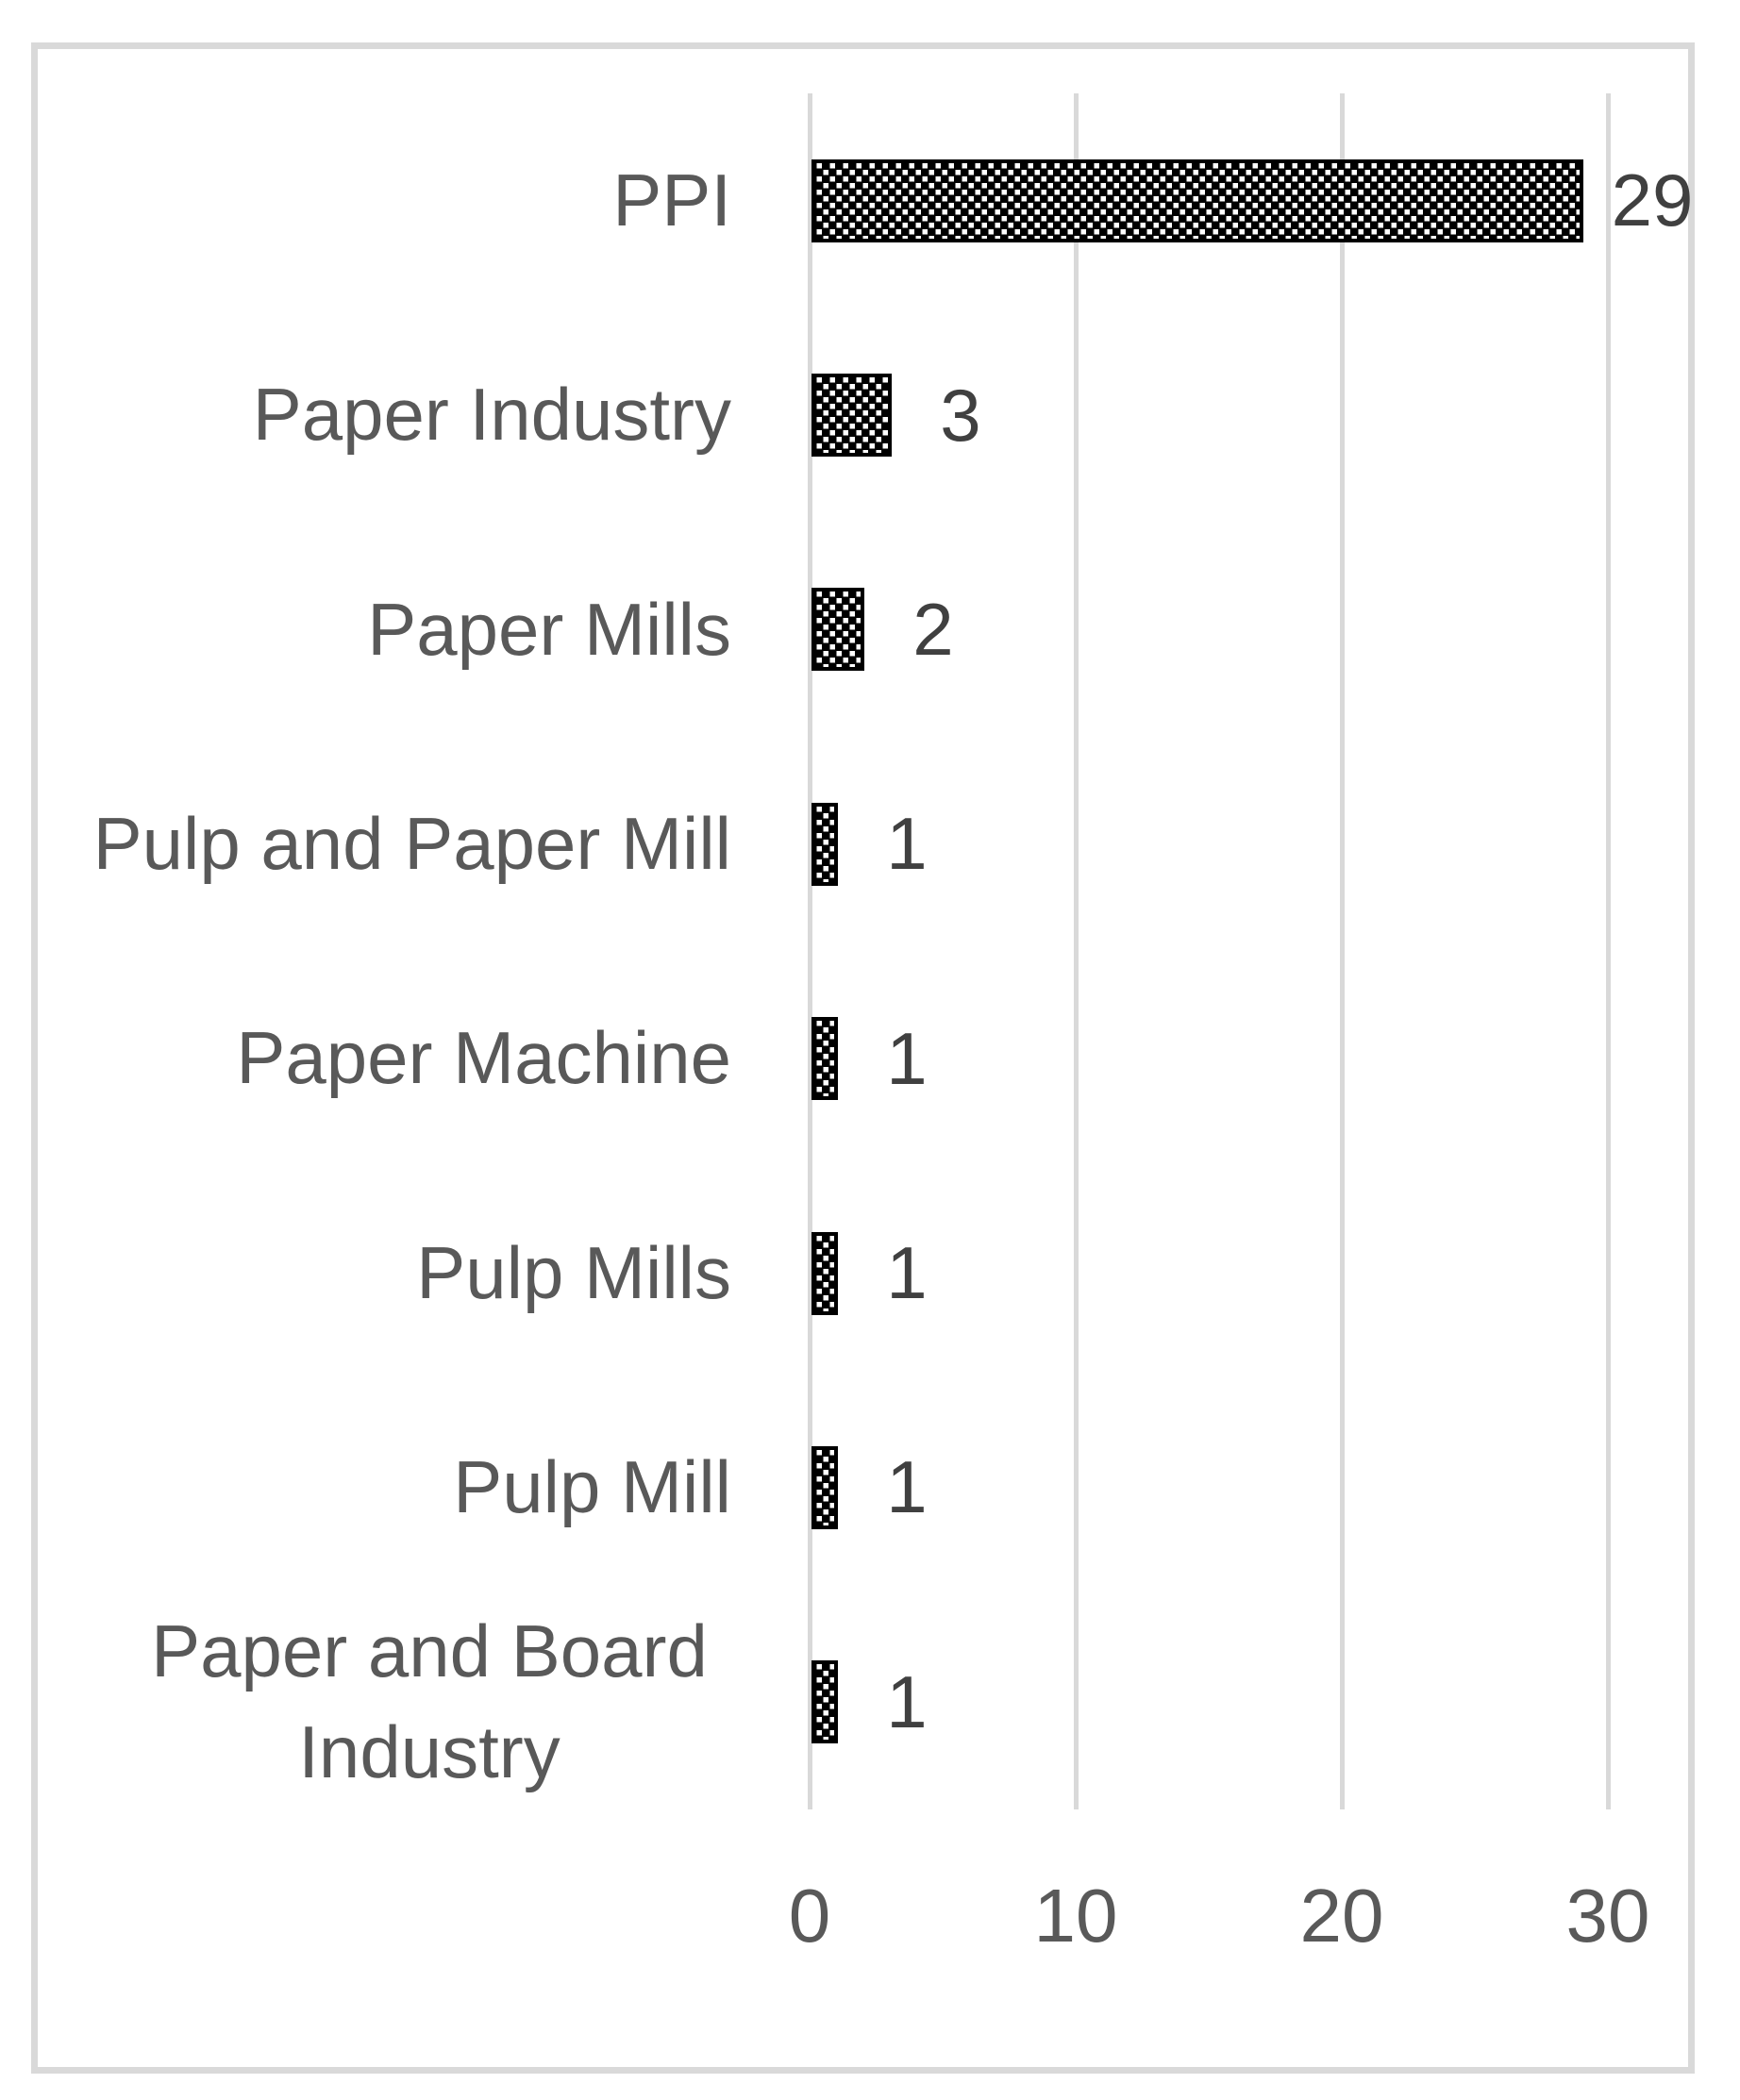  What do you see at coordinates (671, 200) in the screenshot?
I see `category-label: PPI` at bounding box center [671, 200].